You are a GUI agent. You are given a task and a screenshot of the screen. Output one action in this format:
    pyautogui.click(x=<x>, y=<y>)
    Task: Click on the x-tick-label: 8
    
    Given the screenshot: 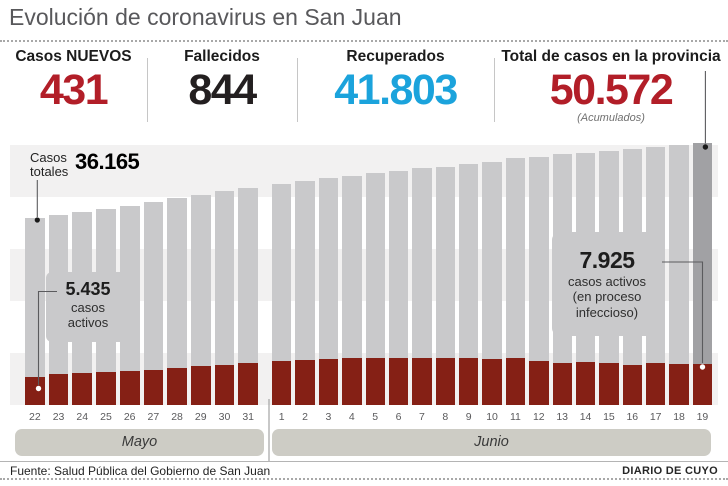 What is the action you would take?
    pyautogui.click(x=445, y=417)
    